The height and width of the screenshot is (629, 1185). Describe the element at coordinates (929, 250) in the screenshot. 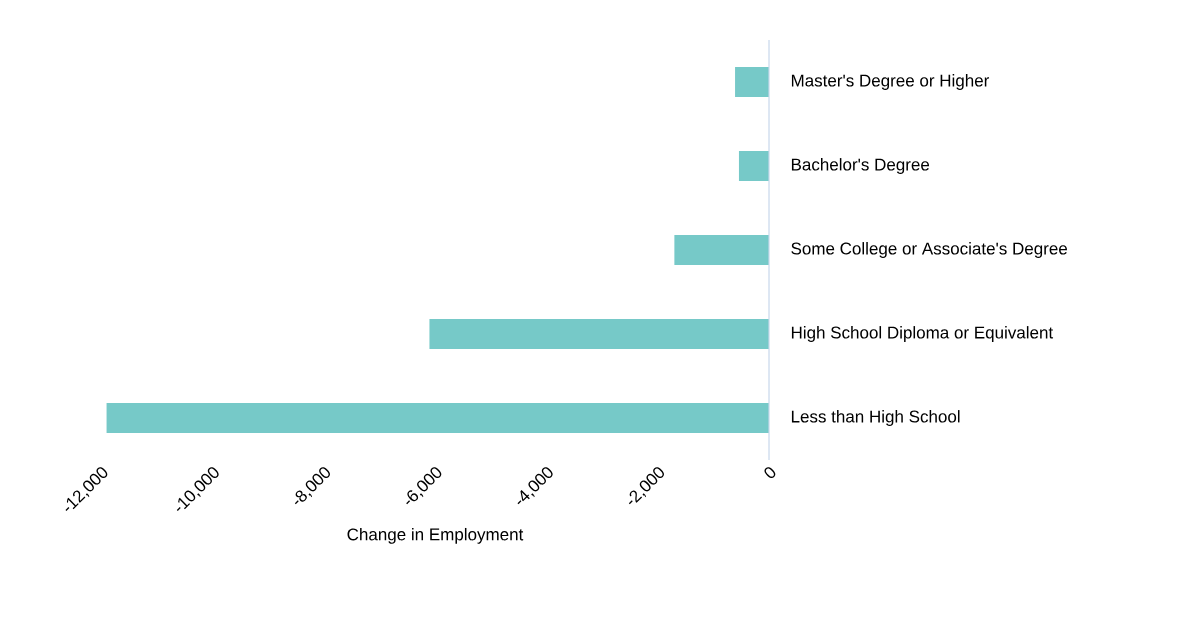

I see `y-tick-label: Some College or Associate's Degree` at that location.